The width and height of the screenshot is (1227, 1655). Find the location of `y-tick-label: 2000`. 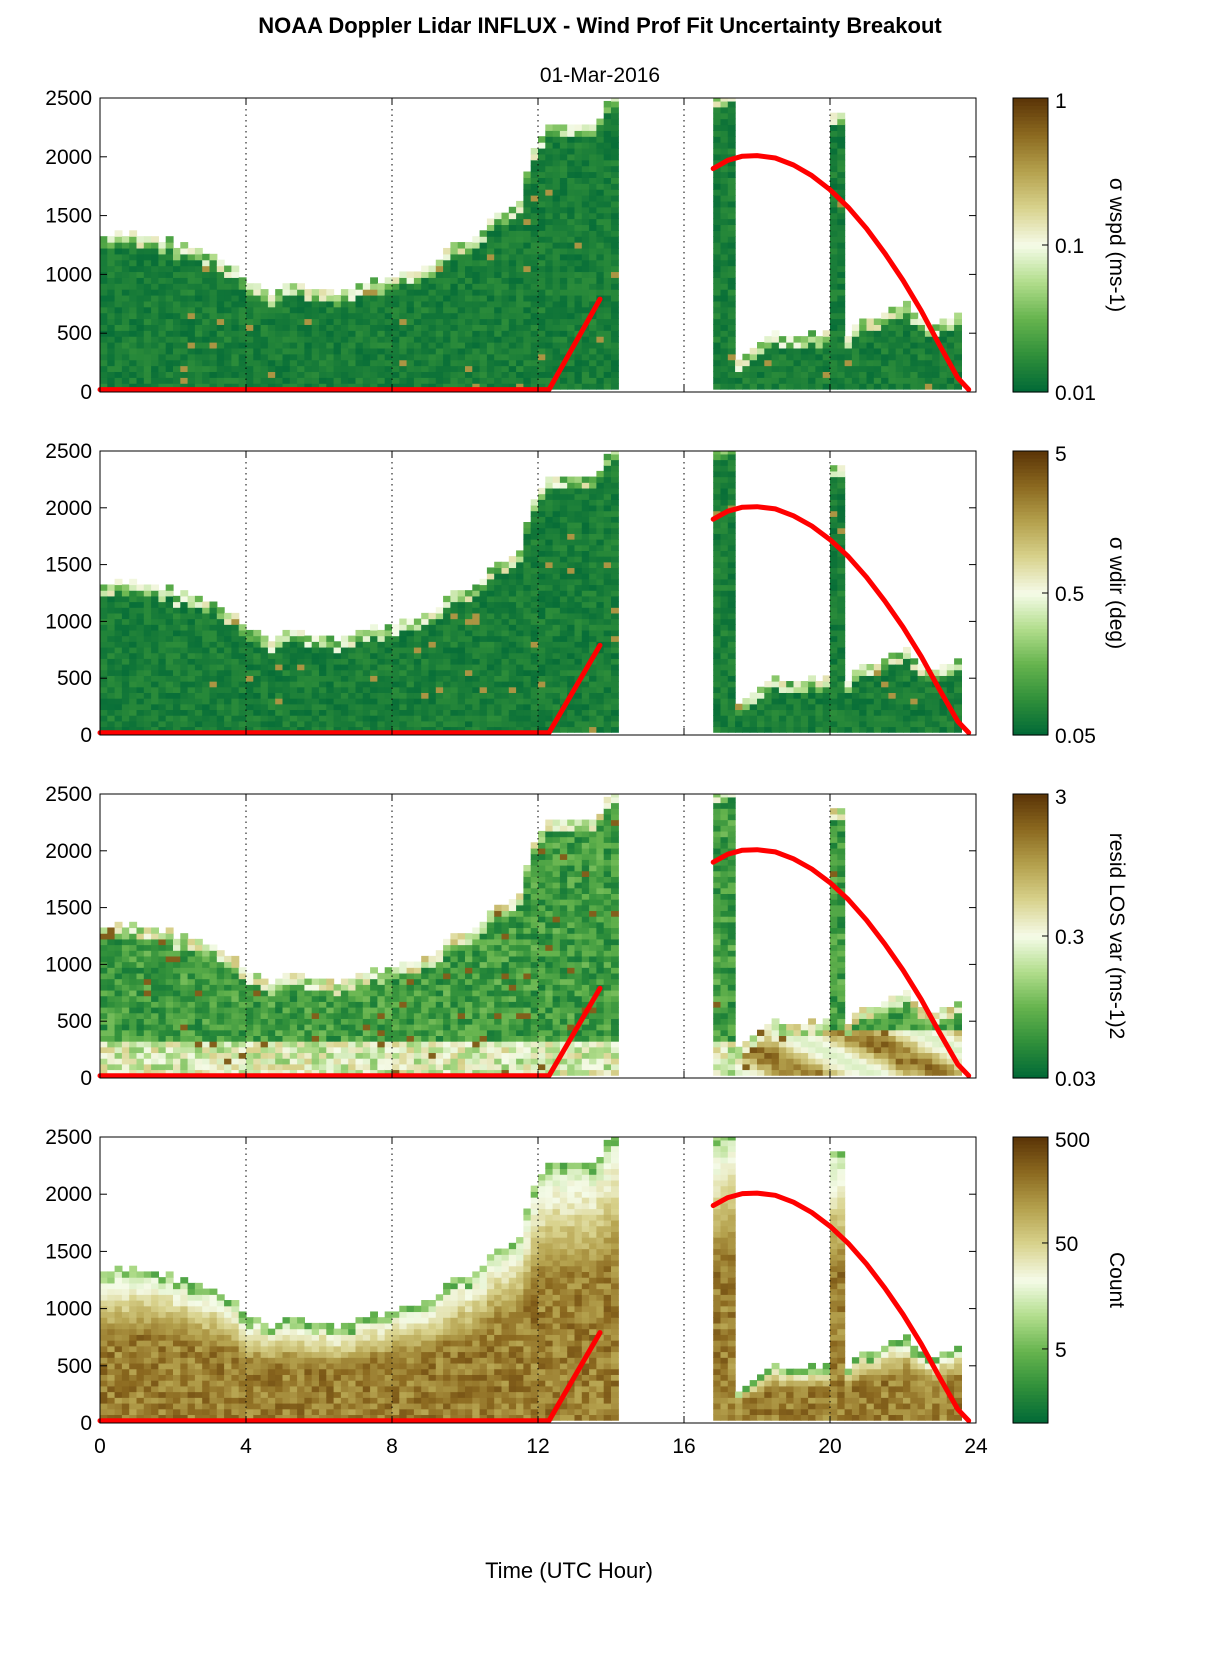

y-tick-label: 2000 is located at coordinates (68, 508).